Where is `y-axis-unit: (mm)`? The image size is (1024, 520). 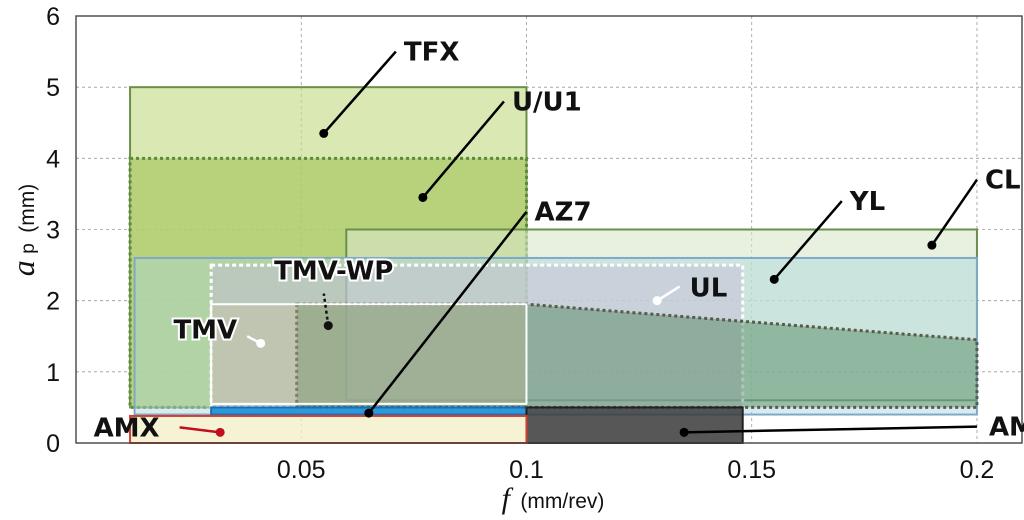 y-axis-unit: (mm) is located at coordinates (27, 208).